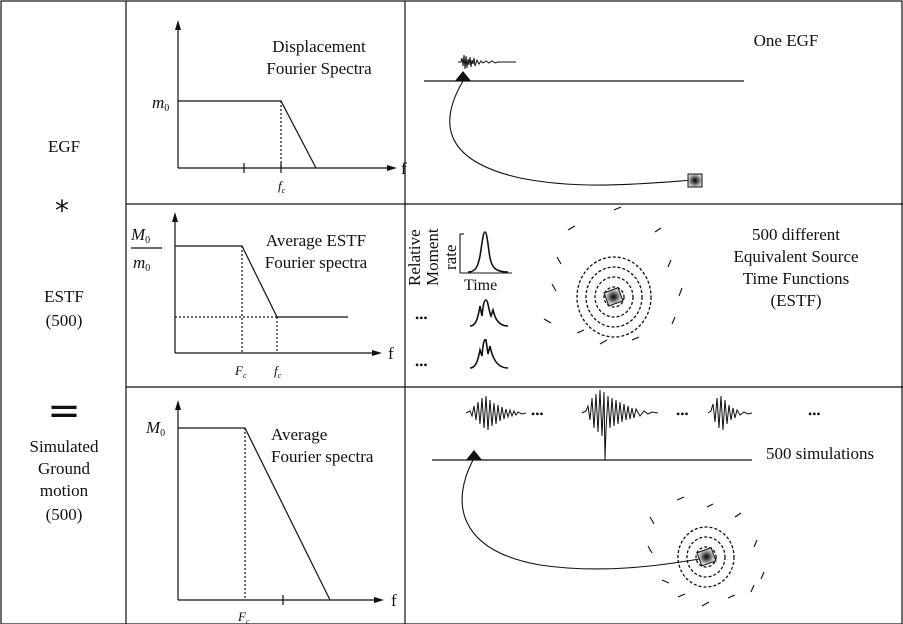 This screenshot has height=624, width=903. I want to click on row2-spectrum-title-1: Average ESTF, so click(316, 240).